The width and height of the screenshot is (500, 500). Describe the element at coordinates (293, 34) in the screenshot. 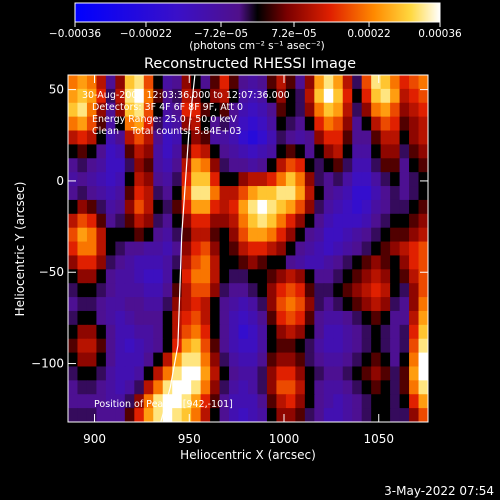

I see `colorbar-tick-label: 7.2e−05` at that location.